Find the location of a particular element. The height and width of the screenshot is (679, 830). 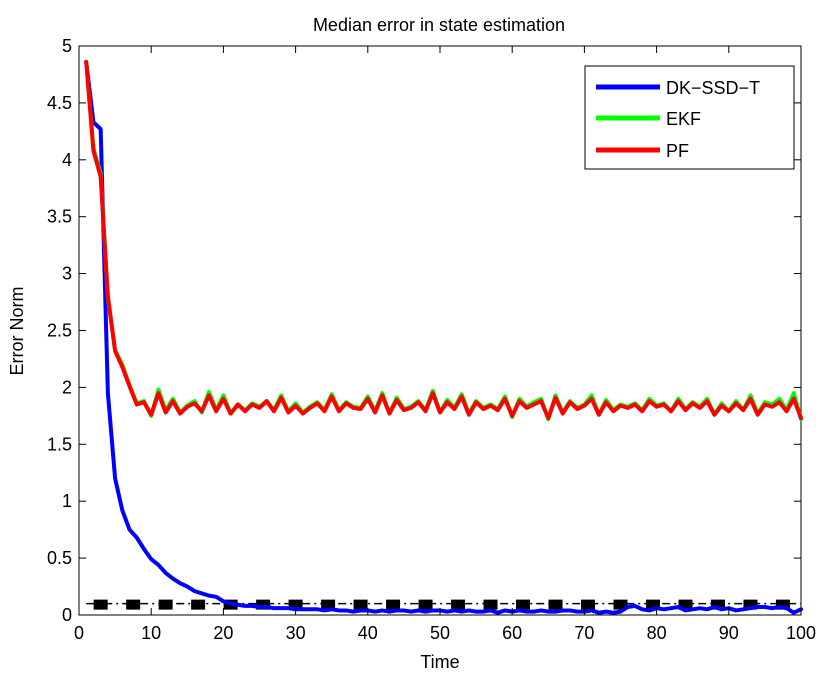

chart-title: Median error in state estimation is located at coordinates (439, 25).